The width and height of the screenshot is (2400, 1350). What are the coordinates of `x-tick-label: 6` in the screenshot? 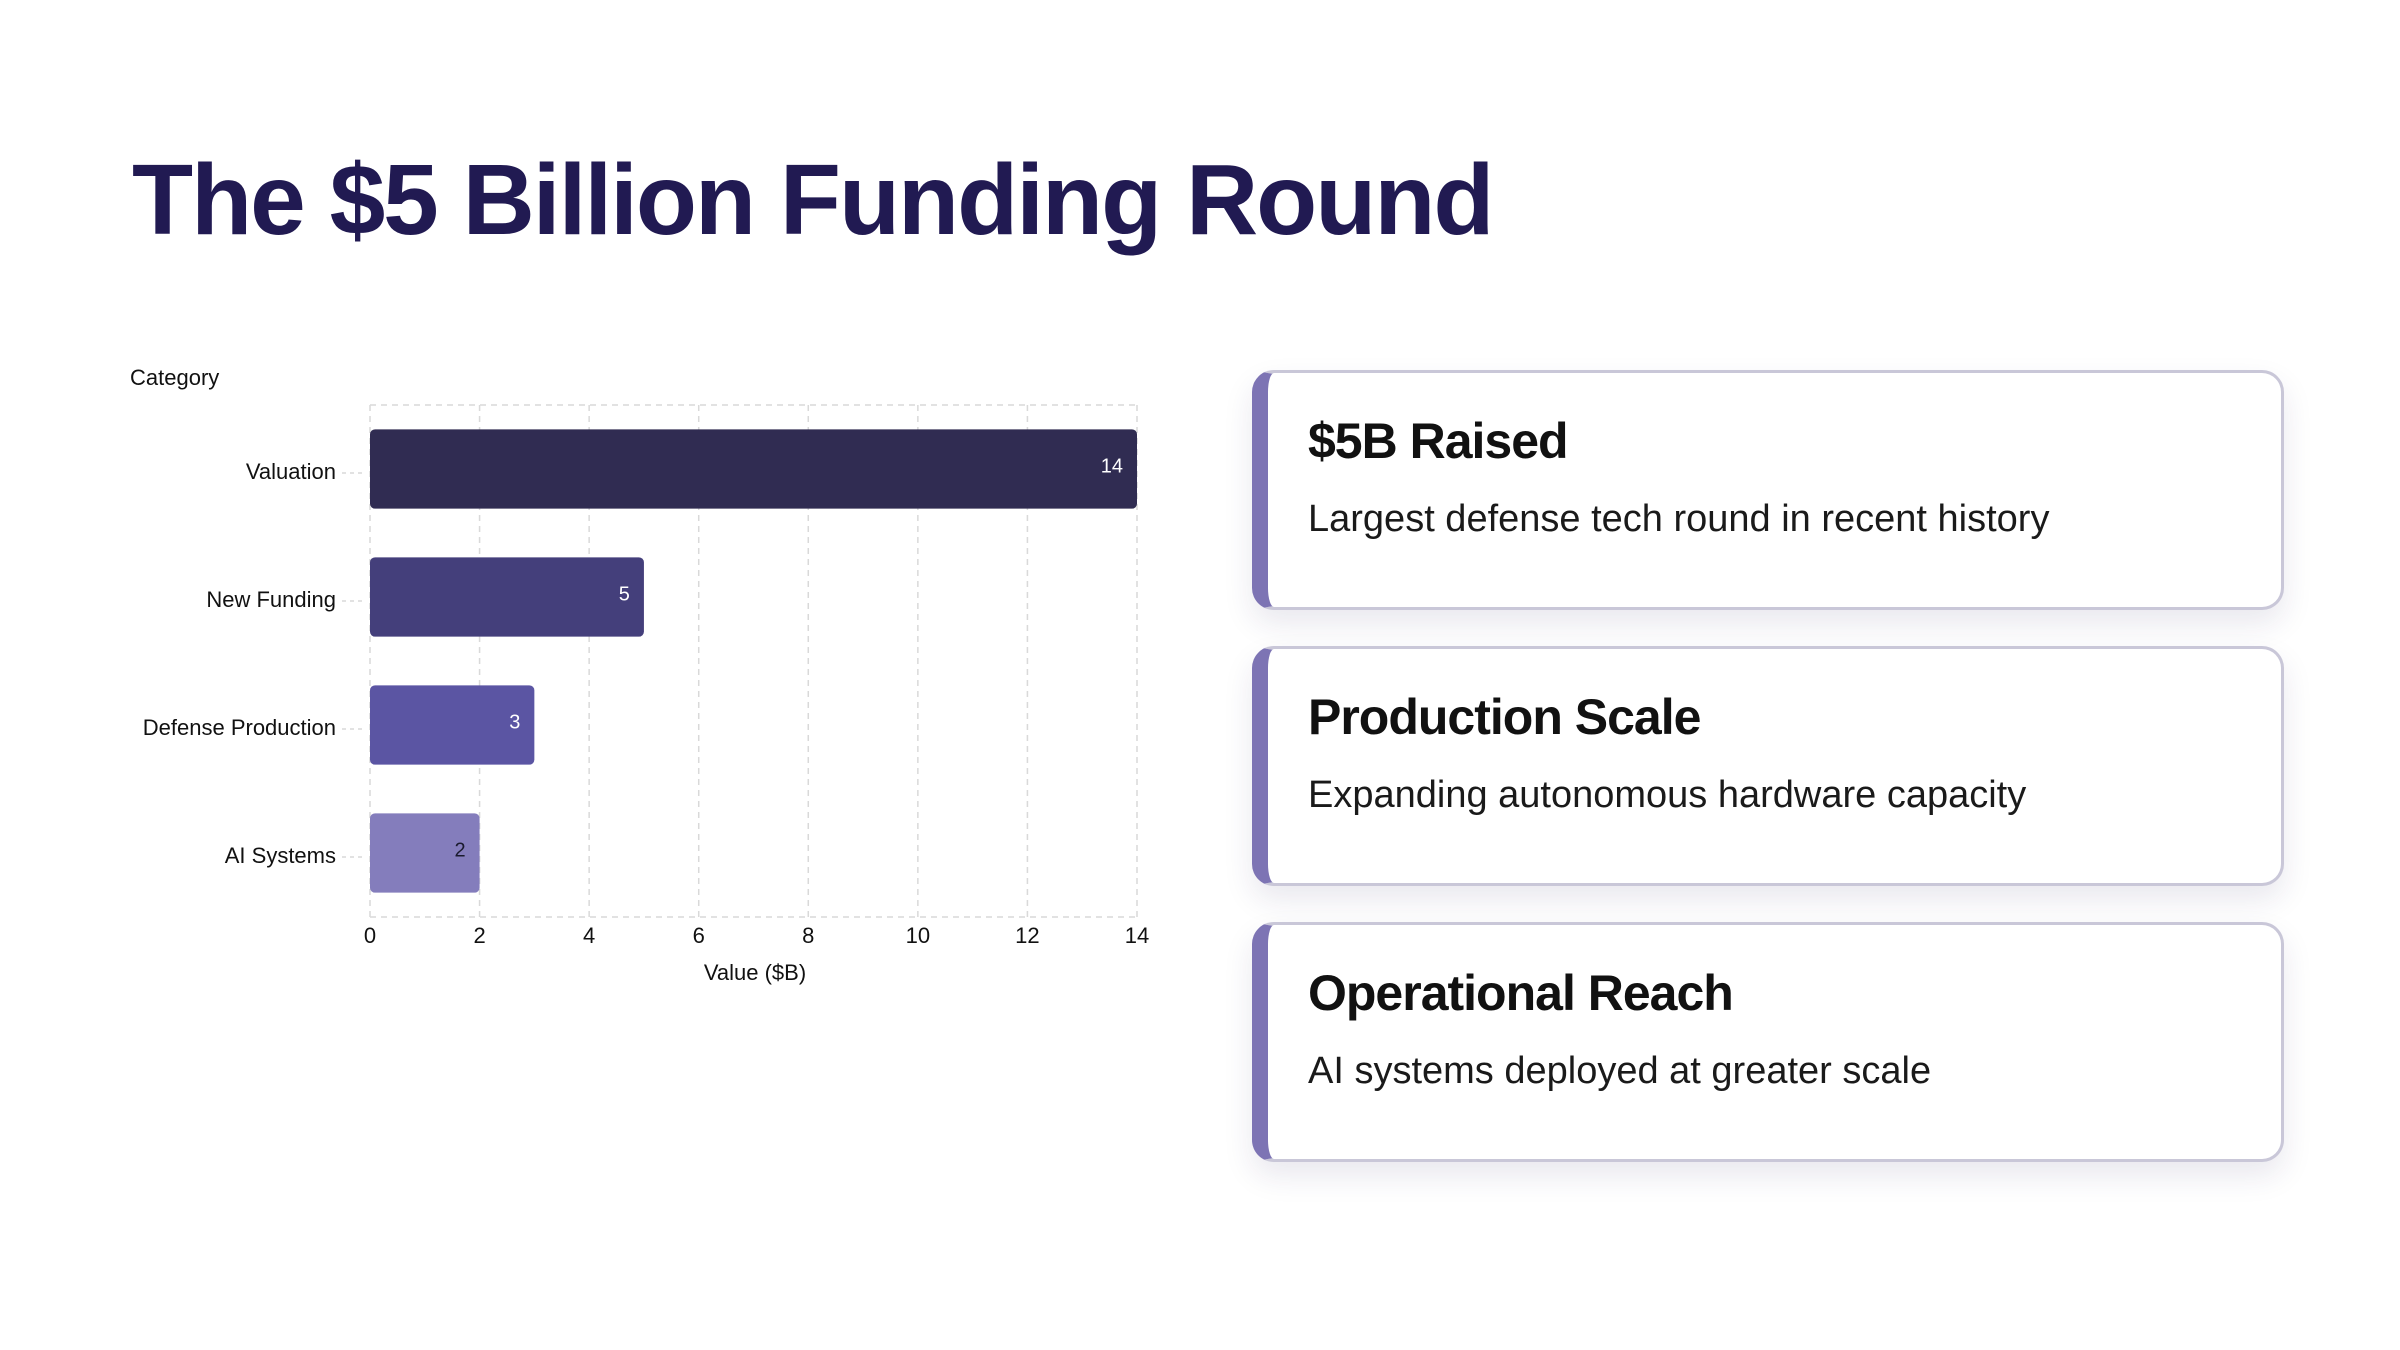 It's located at (699, 935).